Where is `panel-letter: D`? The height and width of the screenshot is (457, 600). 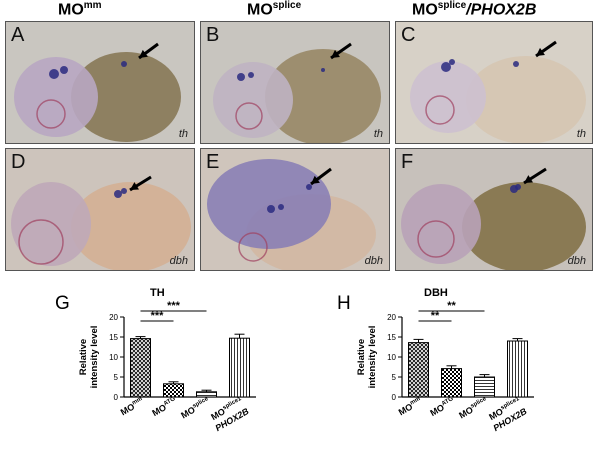 panel-letter: D is located at coordinates (18, 162).